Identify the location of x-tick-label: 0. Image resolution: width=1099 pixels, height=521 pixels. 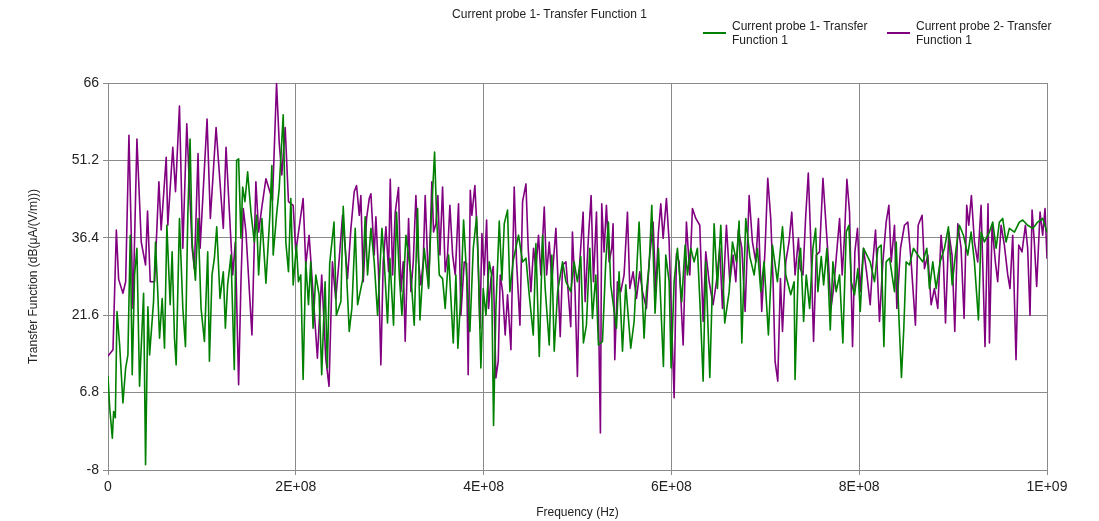
(108, 486).